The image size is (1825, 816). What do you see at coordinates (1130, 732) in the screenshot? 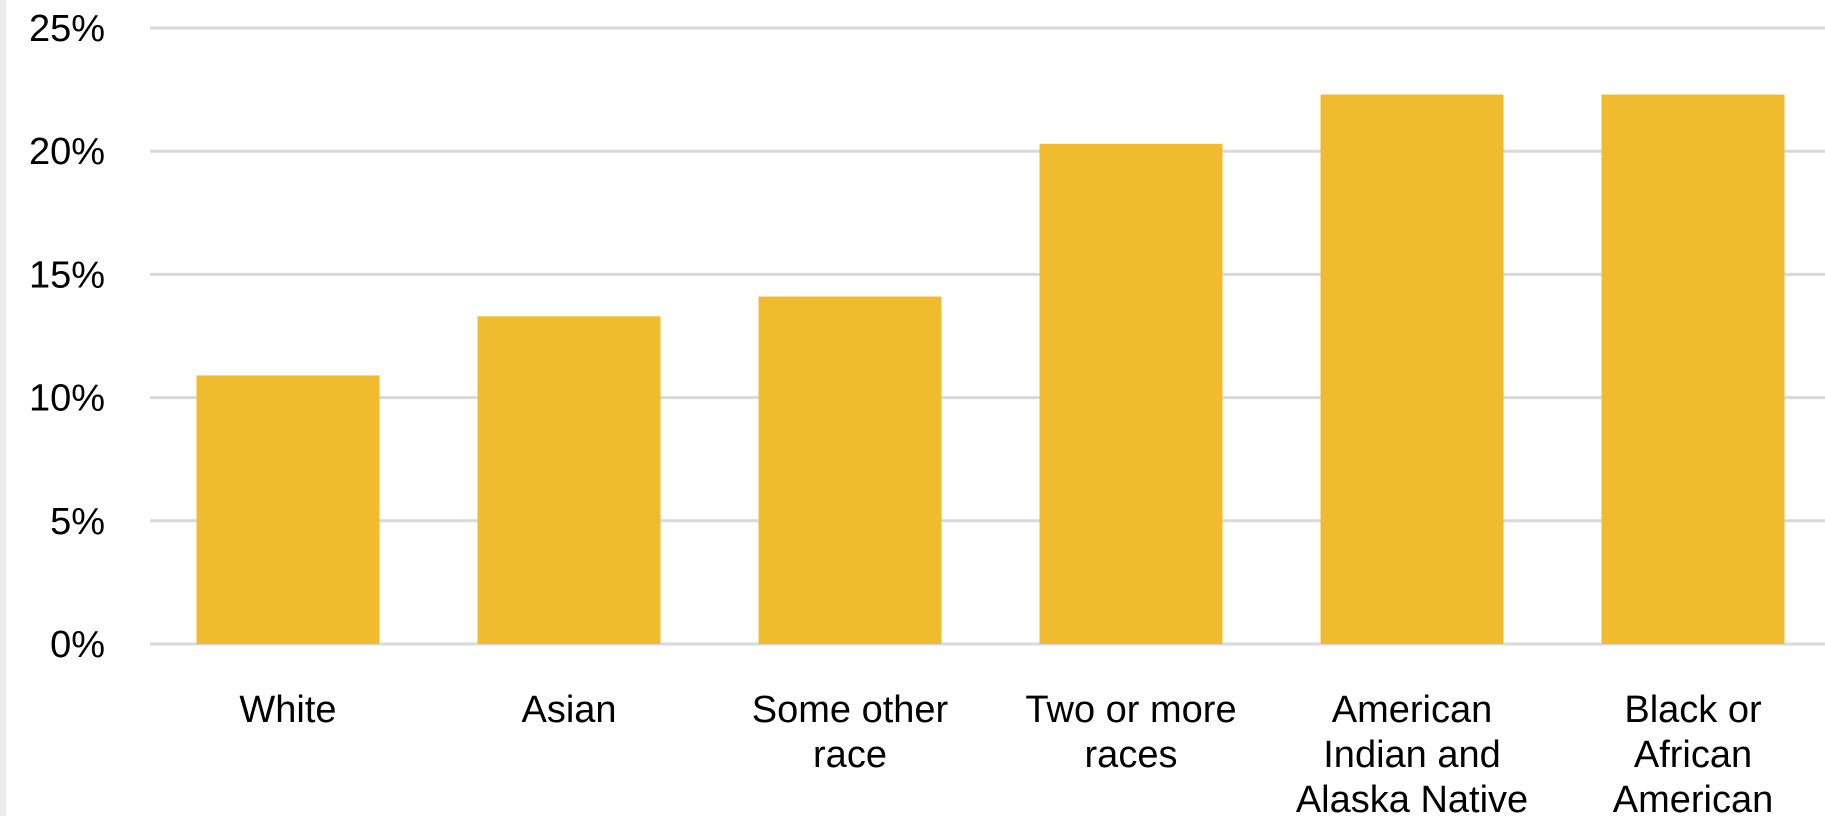
I see `x-tick-label: Two or more races` at bounding box center [1130, 732].